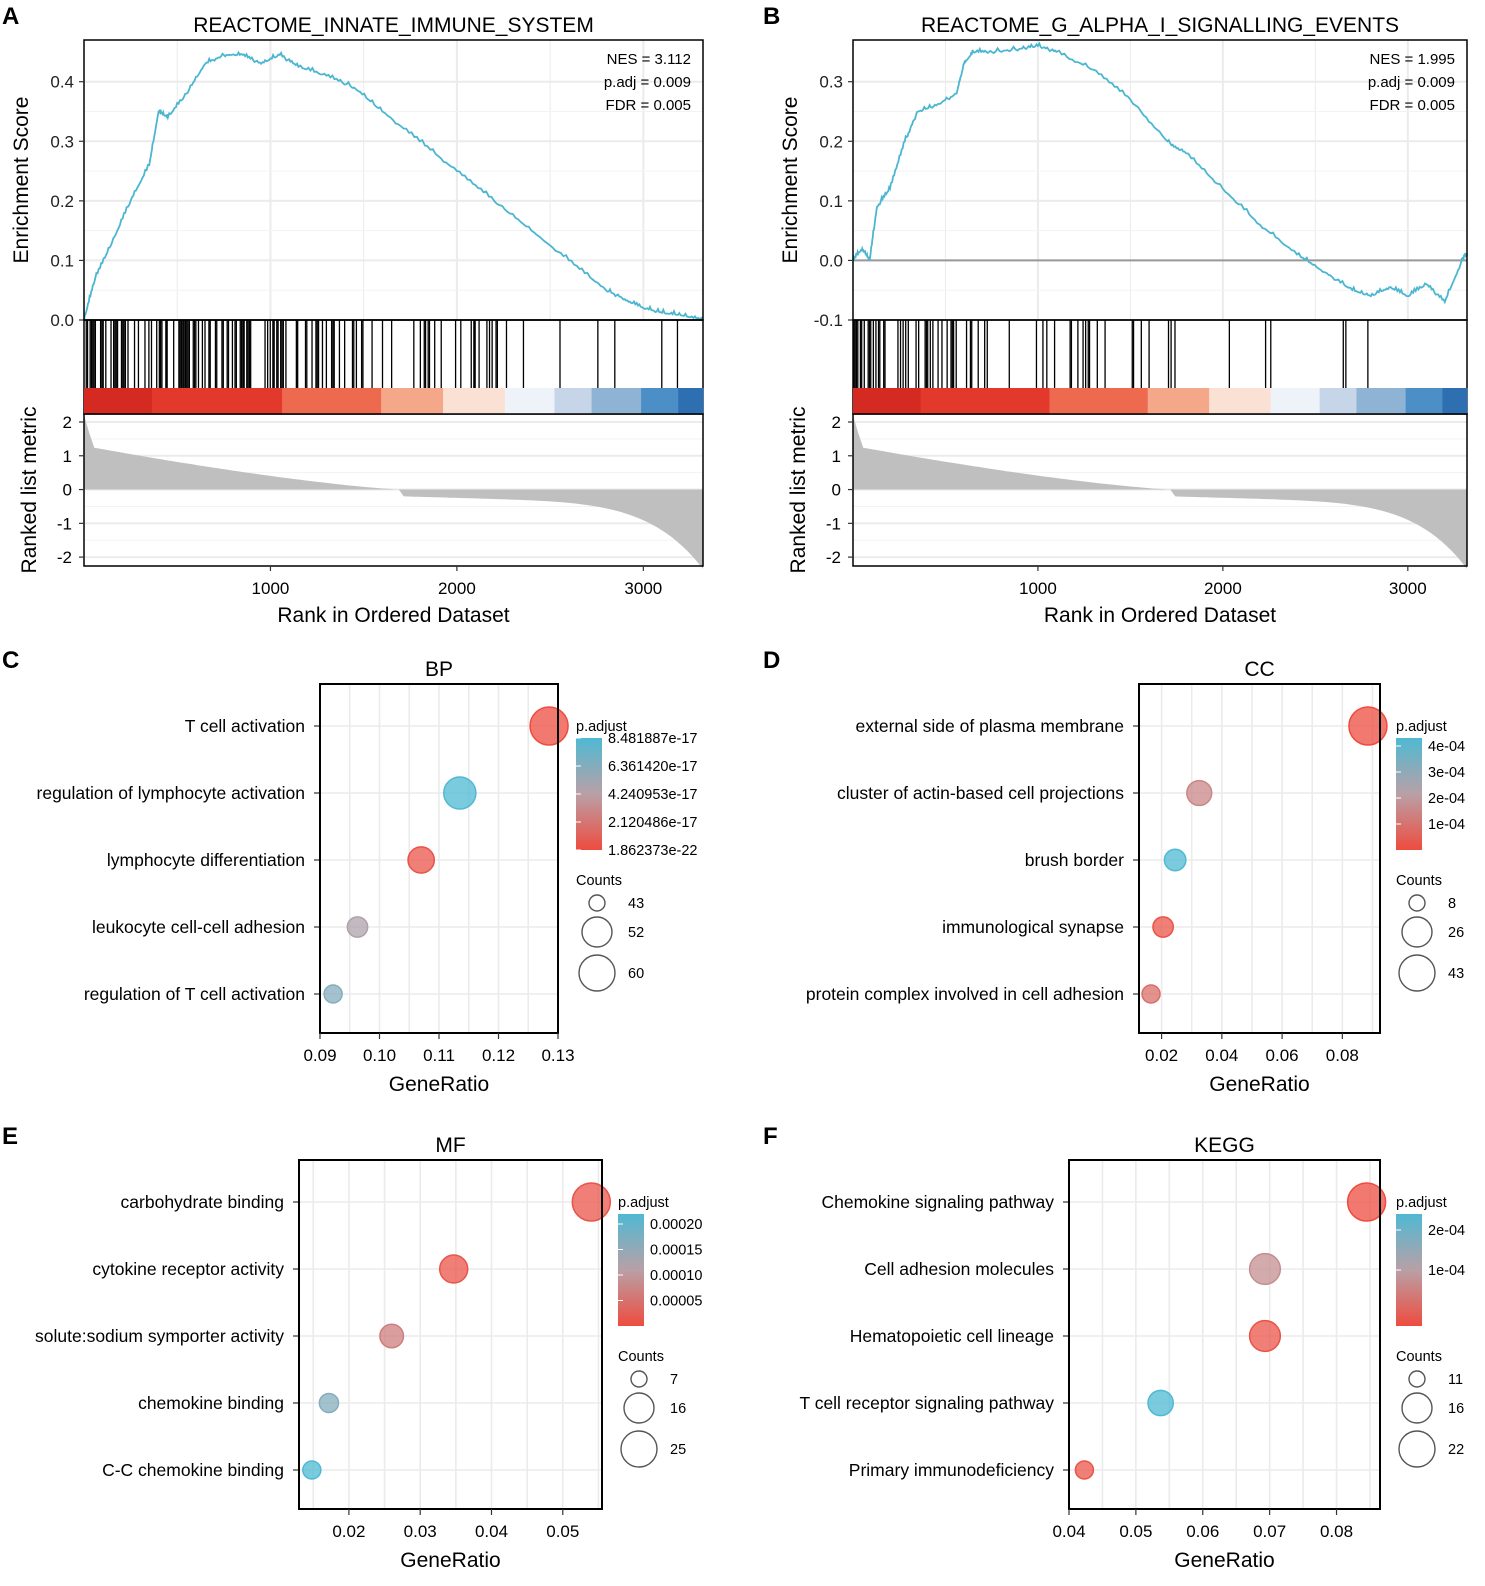 This screenshot has width=1485, height=1586. What do you see at coordinates (770, 1136) in the screenshot?
I see `panel-label-F: F` at bounding box center [770, 1136].